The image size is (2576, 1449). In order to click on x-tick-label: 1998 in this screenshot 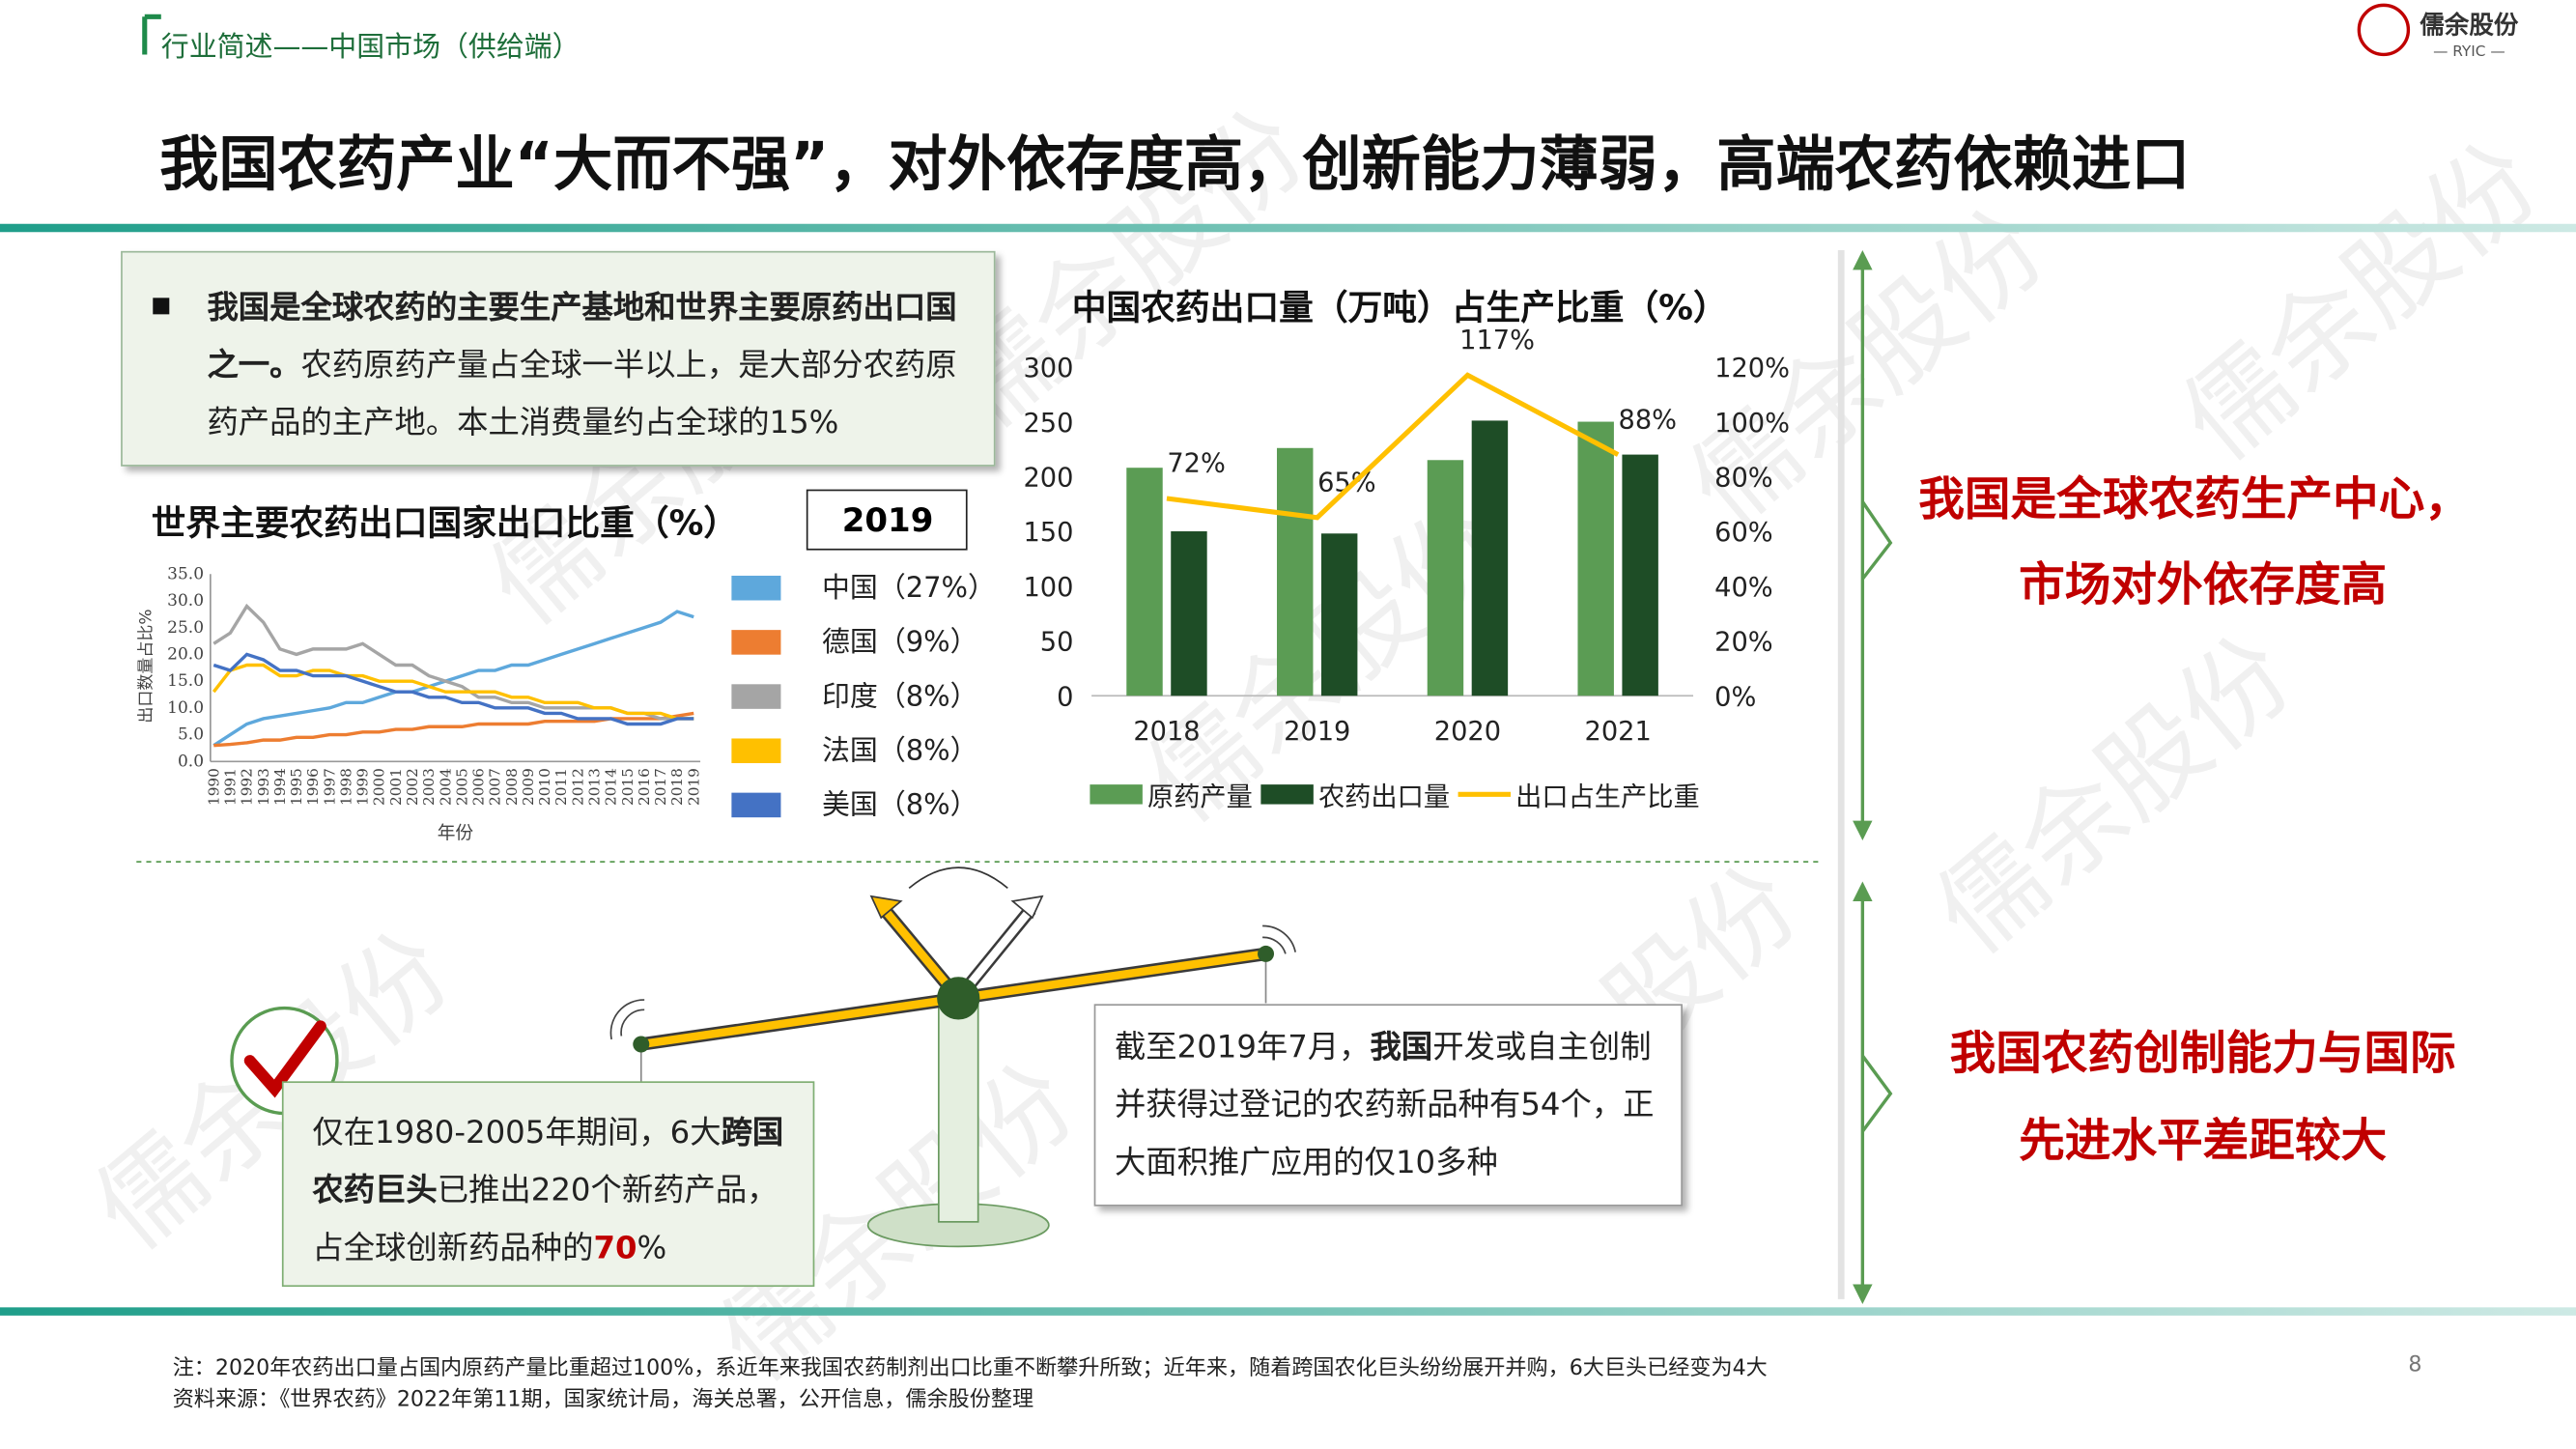, I will do `click(345, 787)`.